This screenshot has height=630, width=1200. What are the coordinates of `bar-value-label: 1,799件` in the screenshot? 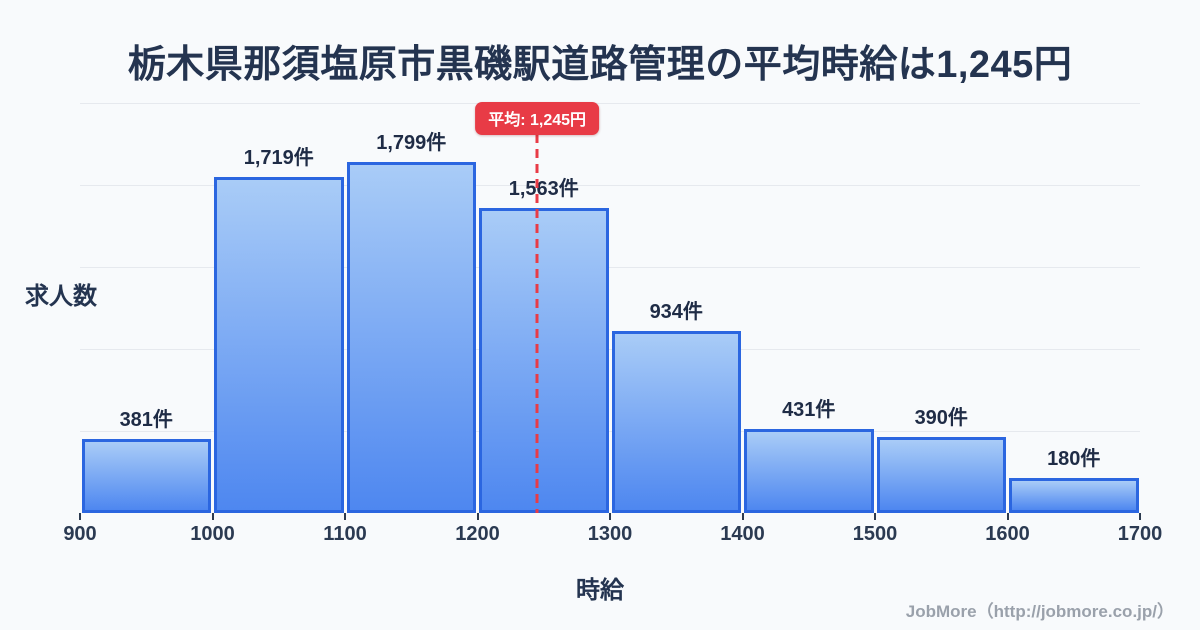 It's located at (411, 142).